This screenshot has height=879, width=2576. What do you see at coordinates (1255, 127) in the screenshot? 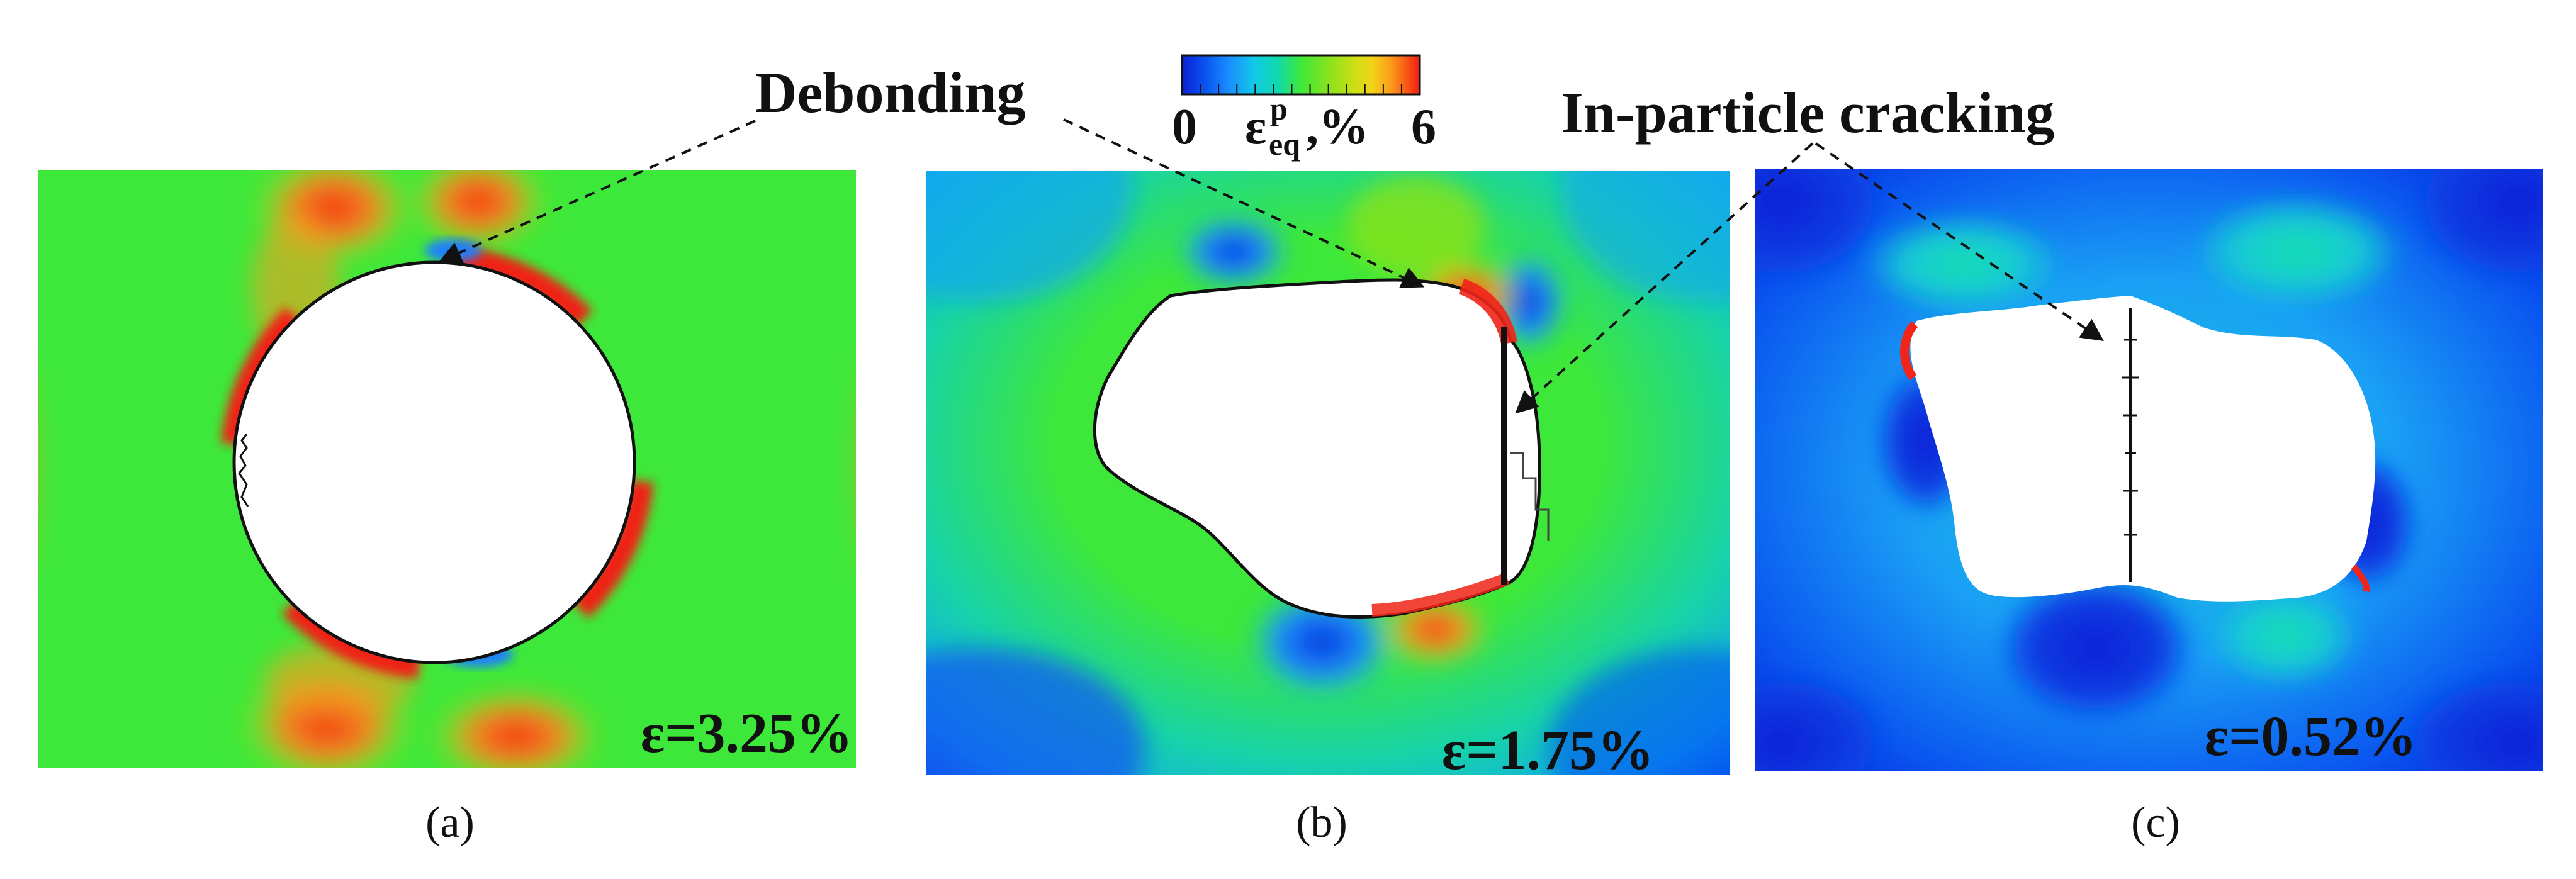
I see `colorbar-symbol: ε` at bounding box center [1255, 127].